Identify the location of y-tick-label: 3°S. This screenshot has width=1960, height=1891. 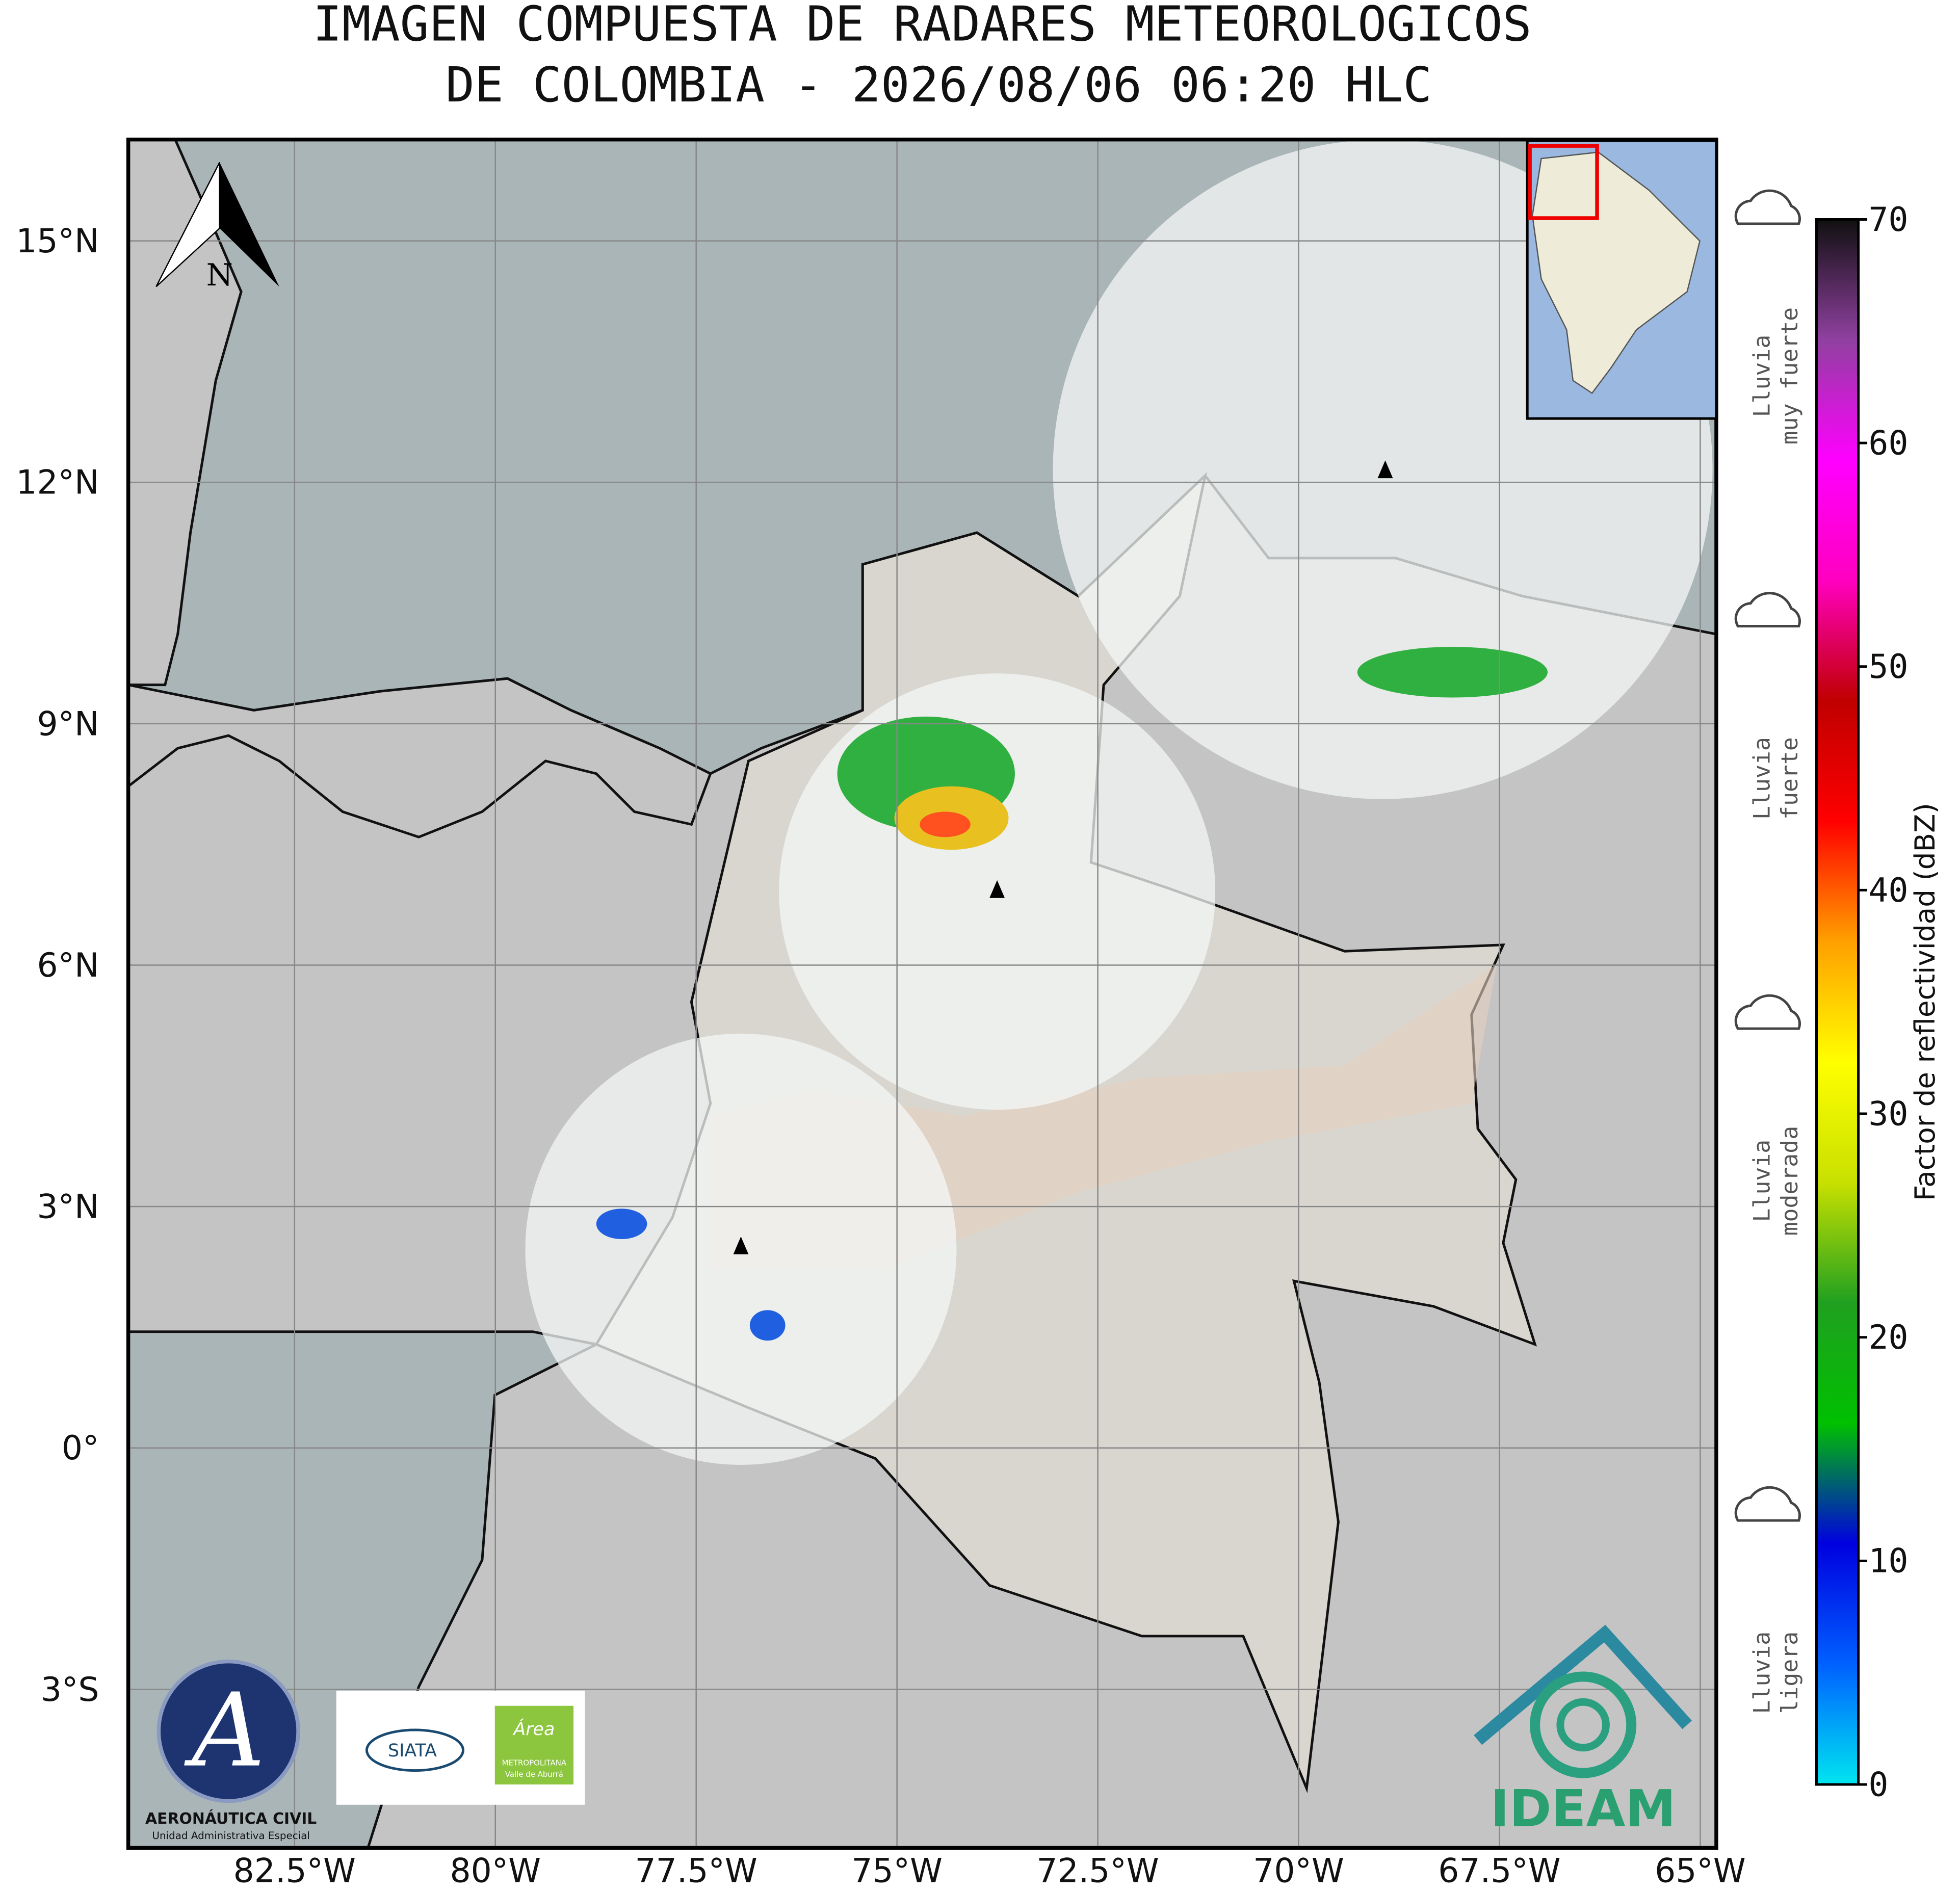
(70, 1690).